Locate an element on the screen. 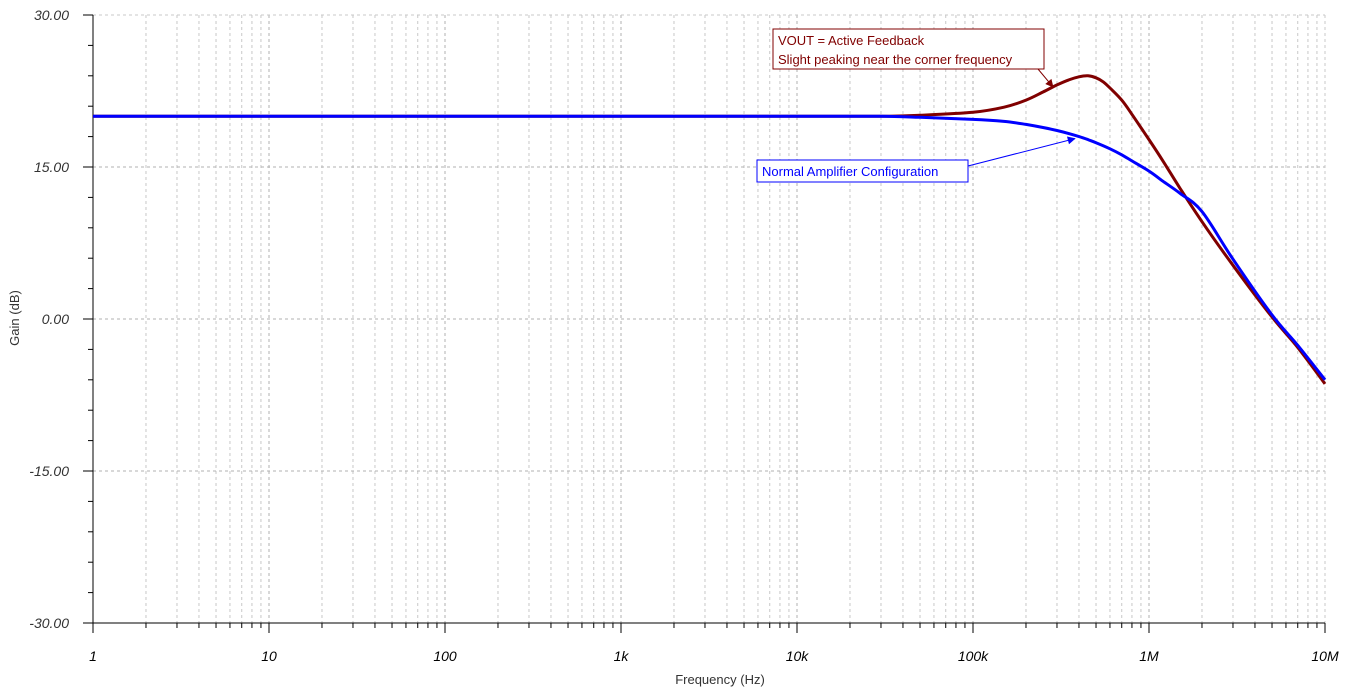 The image size is (1357, 689). y-tick-label: 0.00 is located at coordinates (55, 319).